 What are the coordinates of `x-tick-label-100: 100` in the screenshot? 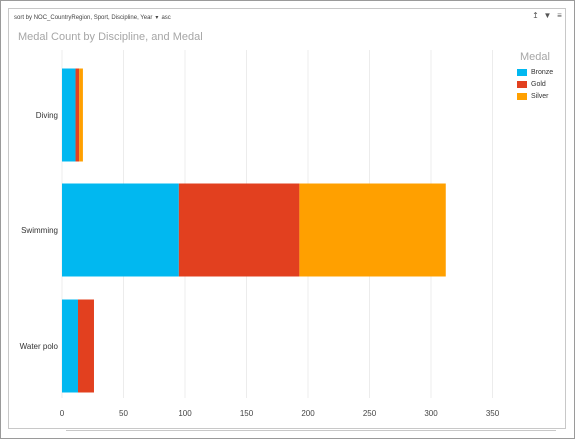 It's located at (185, 413).